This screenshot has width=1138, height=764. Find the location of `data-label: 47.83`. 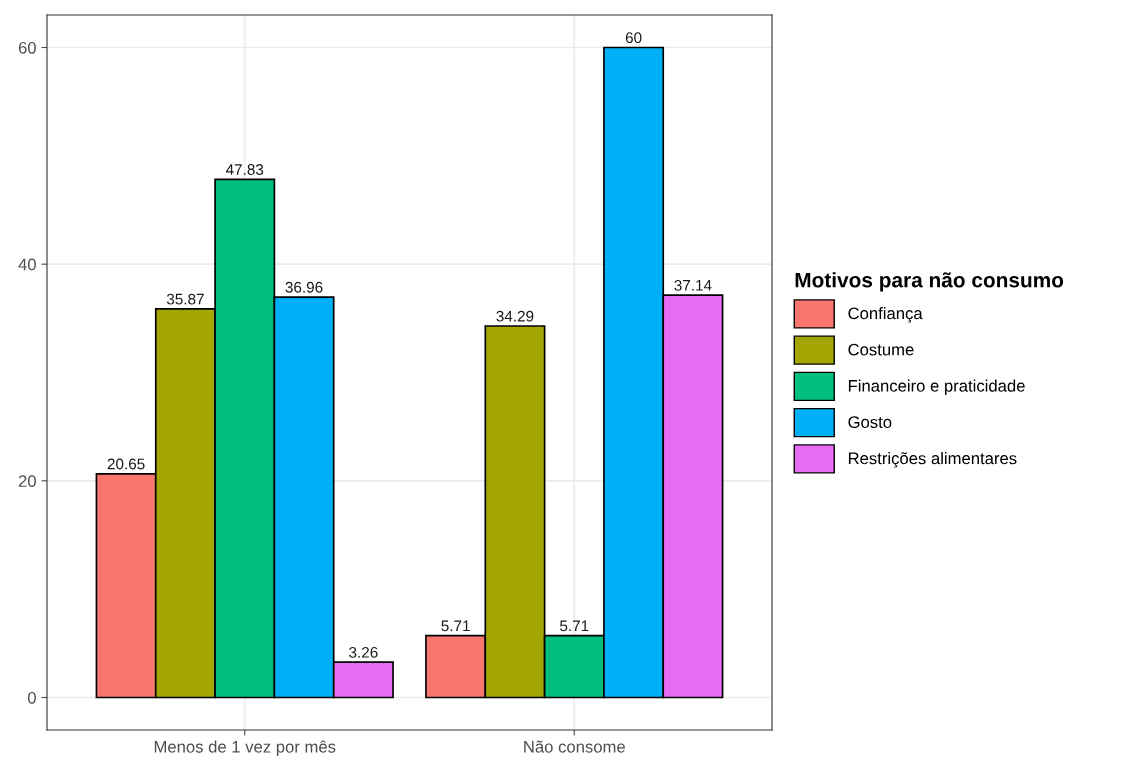

data-label: 47.83 is located at coordinates (244, 169).